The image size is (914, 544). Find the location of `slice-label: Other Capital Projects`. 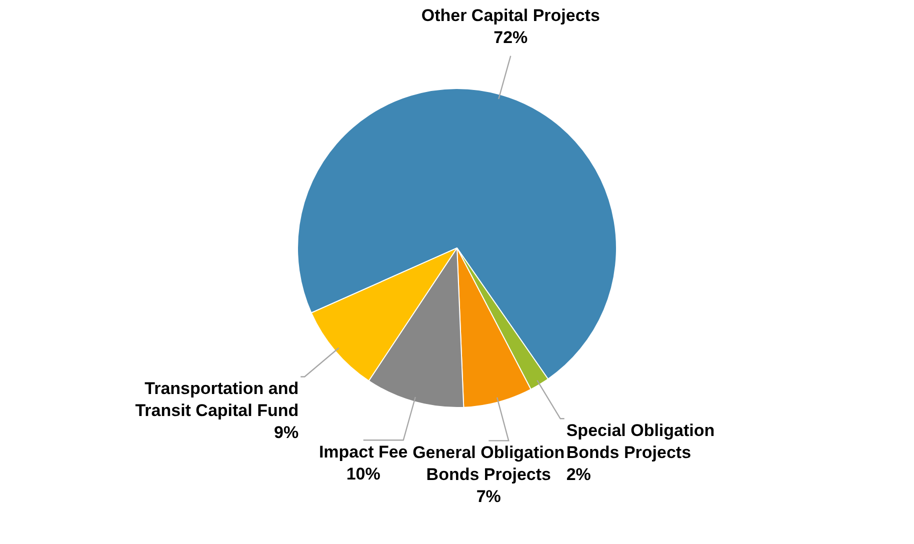

slice-label: Other Capital Projects is located at coordinates (510, 16).